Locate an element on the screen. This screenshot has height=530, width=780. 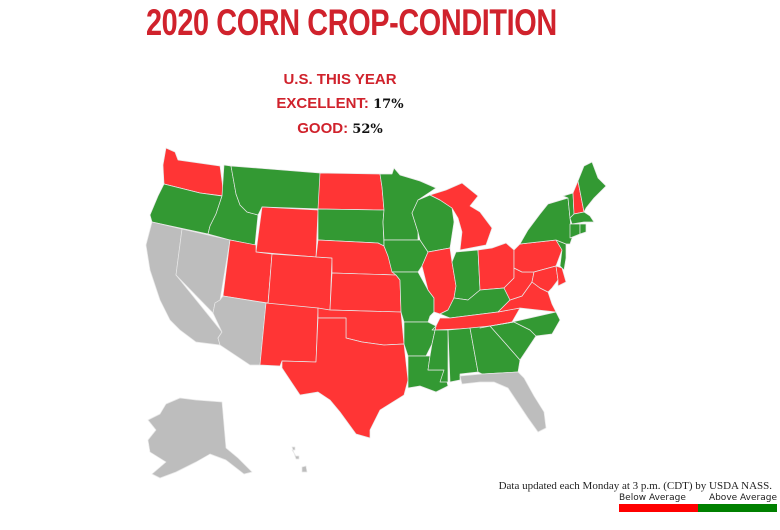
excellent-label: EXCELLENT: is located at coordinates (322, 103).